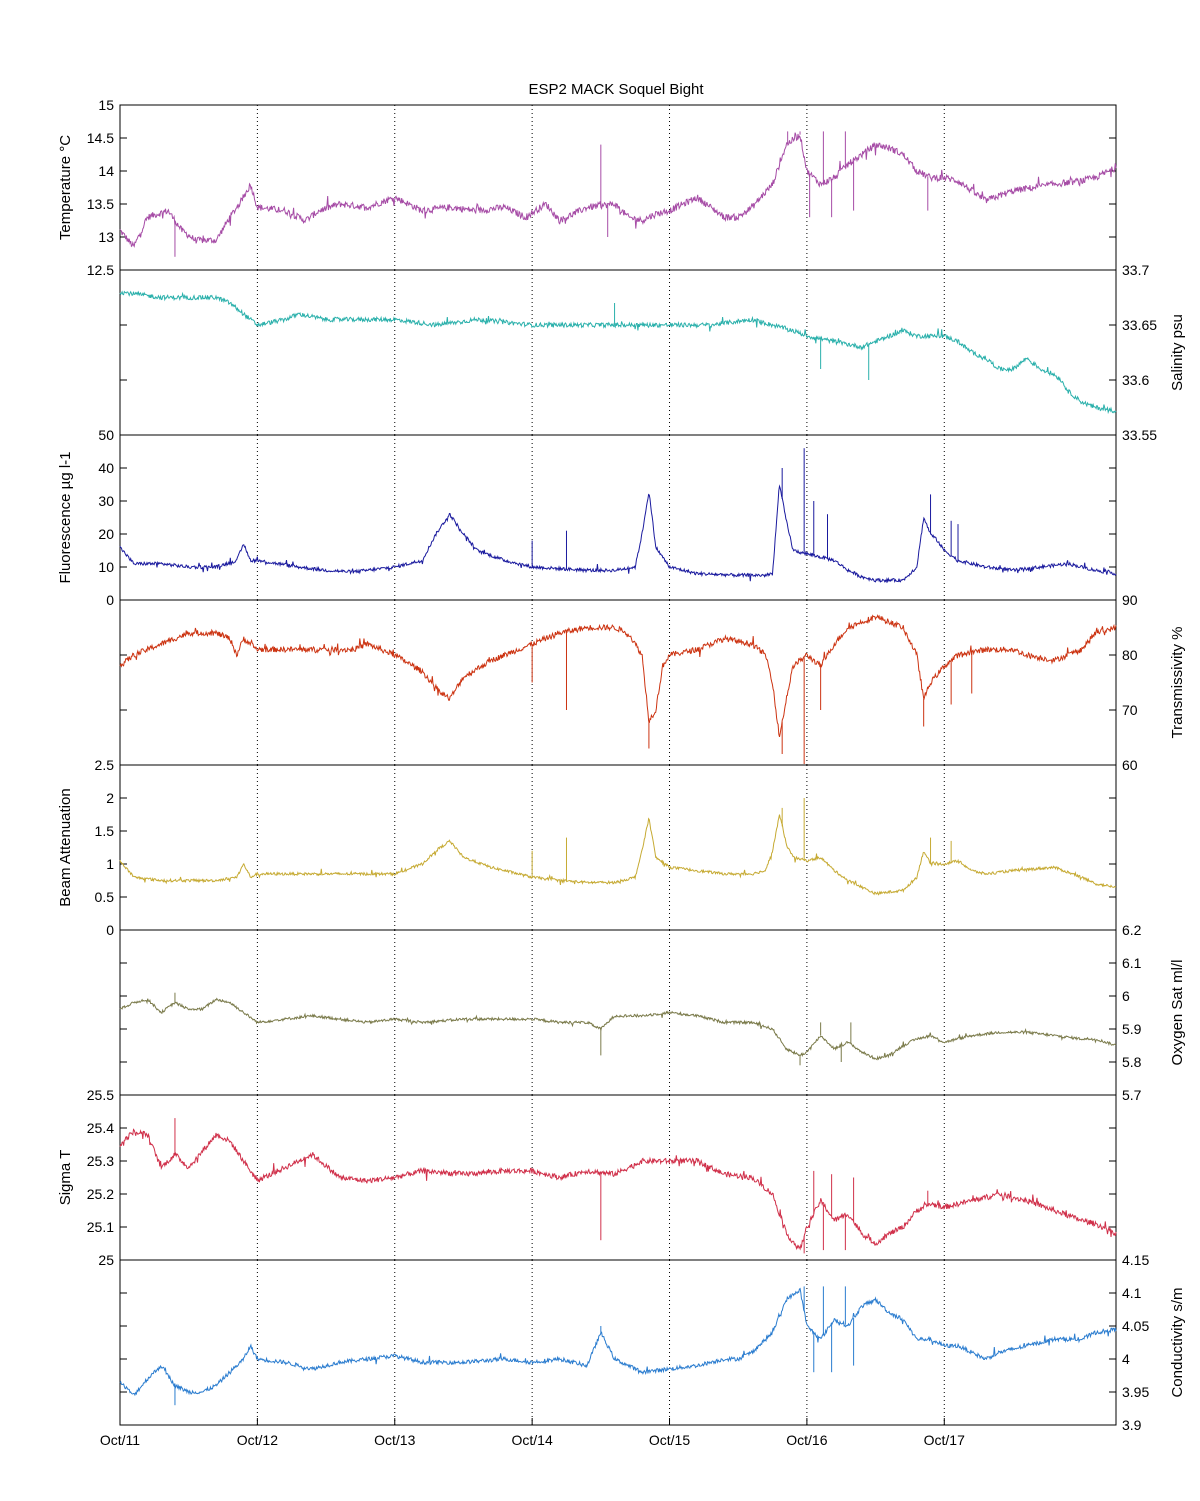  What do you see at coordinates (100, 1128) in the screenshot?
I see `y-tick-label: 25.4` at bounding box center [100, 1128].